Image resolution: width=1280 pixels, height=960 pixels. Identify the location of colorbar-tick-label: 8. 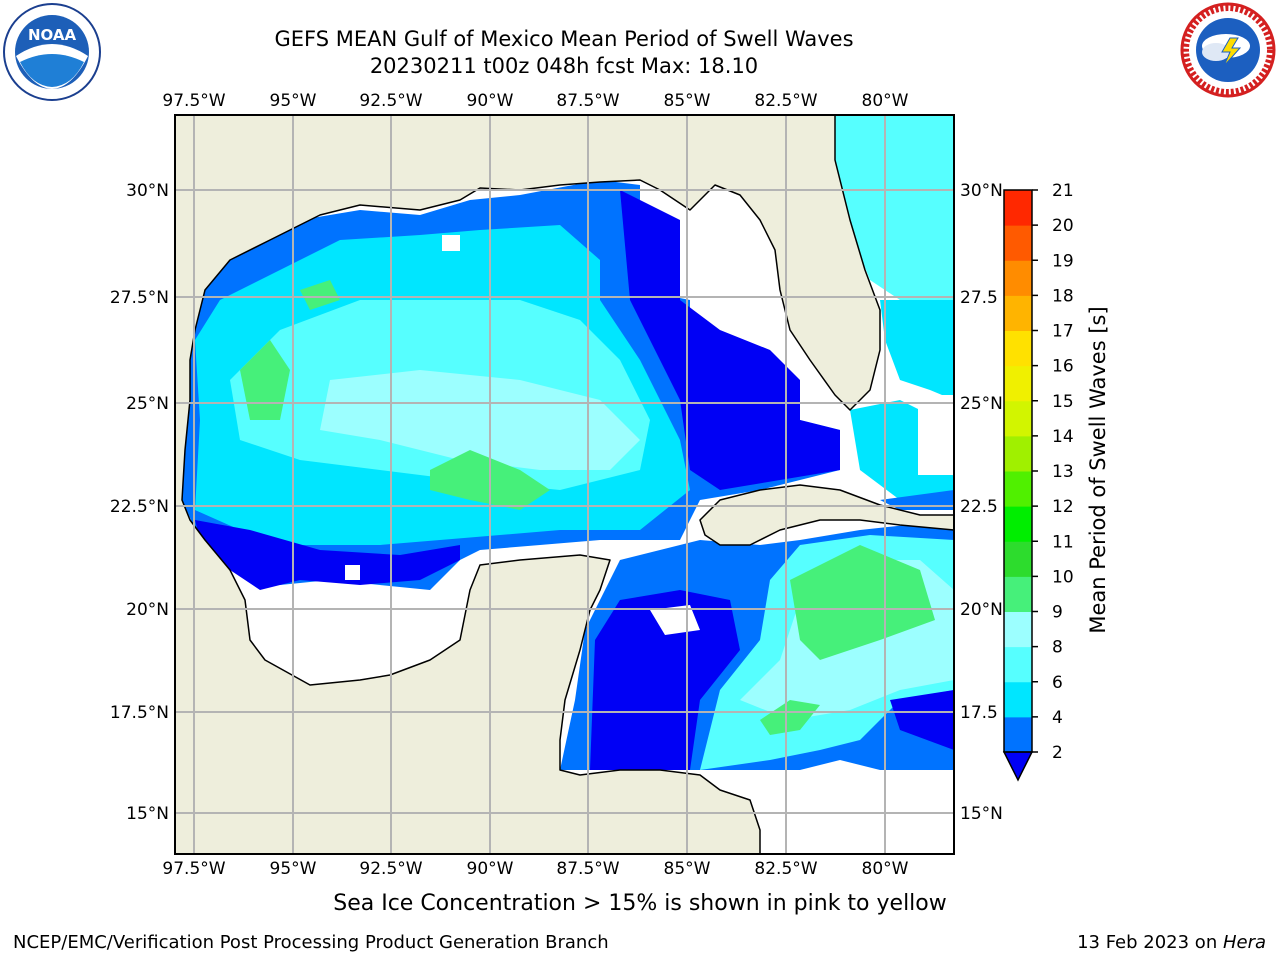
(1057, 648).